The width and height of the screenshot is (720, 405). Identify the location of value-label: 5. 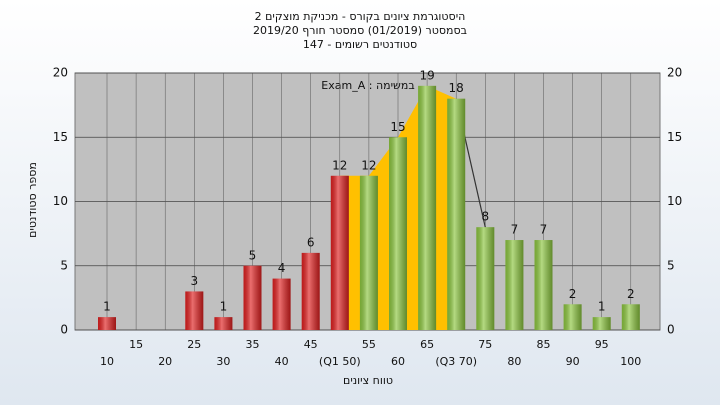
(253, 255).